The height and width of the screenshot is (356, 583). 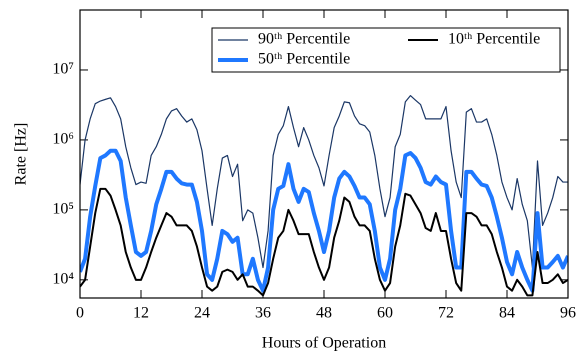 I want to click on legend-label: 90ᵗʰ Percentile, so click(x=304, y=39).